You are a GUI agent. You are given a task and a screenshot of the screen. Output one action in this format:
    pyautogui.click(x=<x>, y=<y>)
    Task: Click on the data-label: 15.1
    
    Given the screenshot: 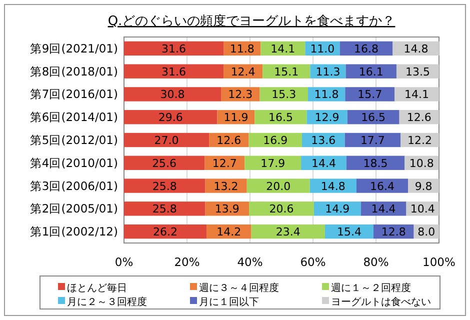 What is the action you would take?
    pyautogui.click(x=286, y=71)
    